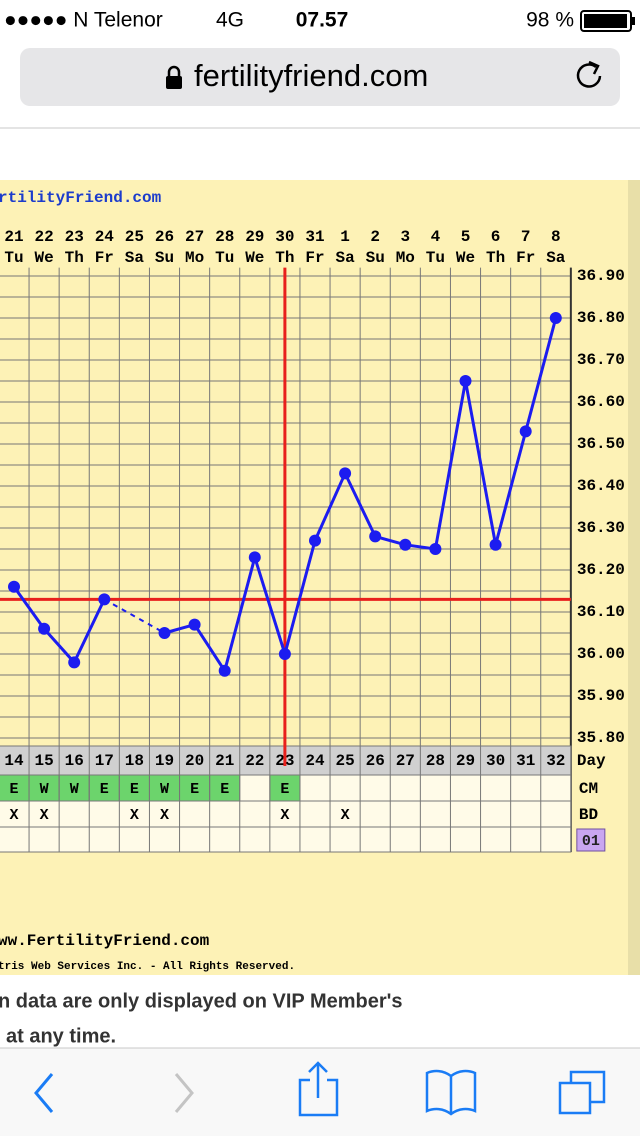 The width and height of the screenshot is (640, 1136). What do you see at coordinates (74, 761) in the screenshot?
I see `cycle-day: 16` at bounding box center [74, 761].